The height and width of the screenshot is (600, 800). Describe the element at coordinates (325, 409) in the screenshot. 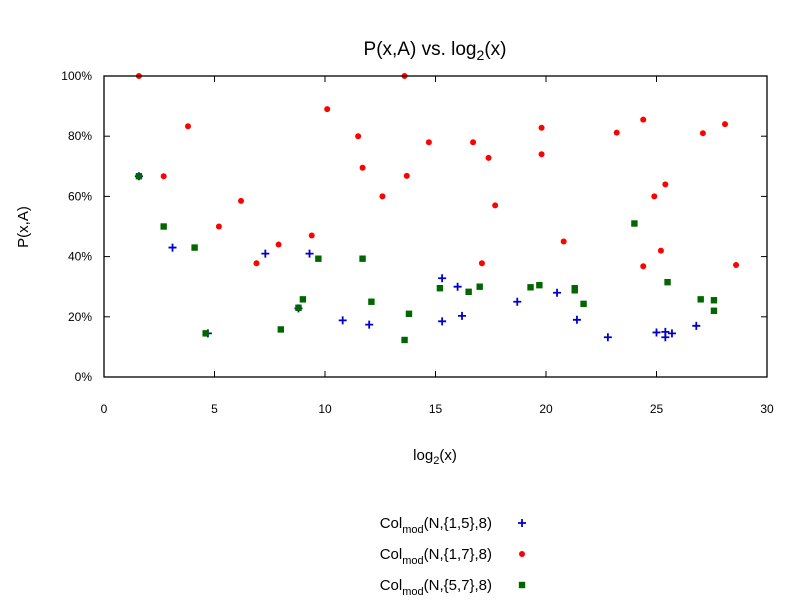

I see `x-tick-label: 10` at that location.